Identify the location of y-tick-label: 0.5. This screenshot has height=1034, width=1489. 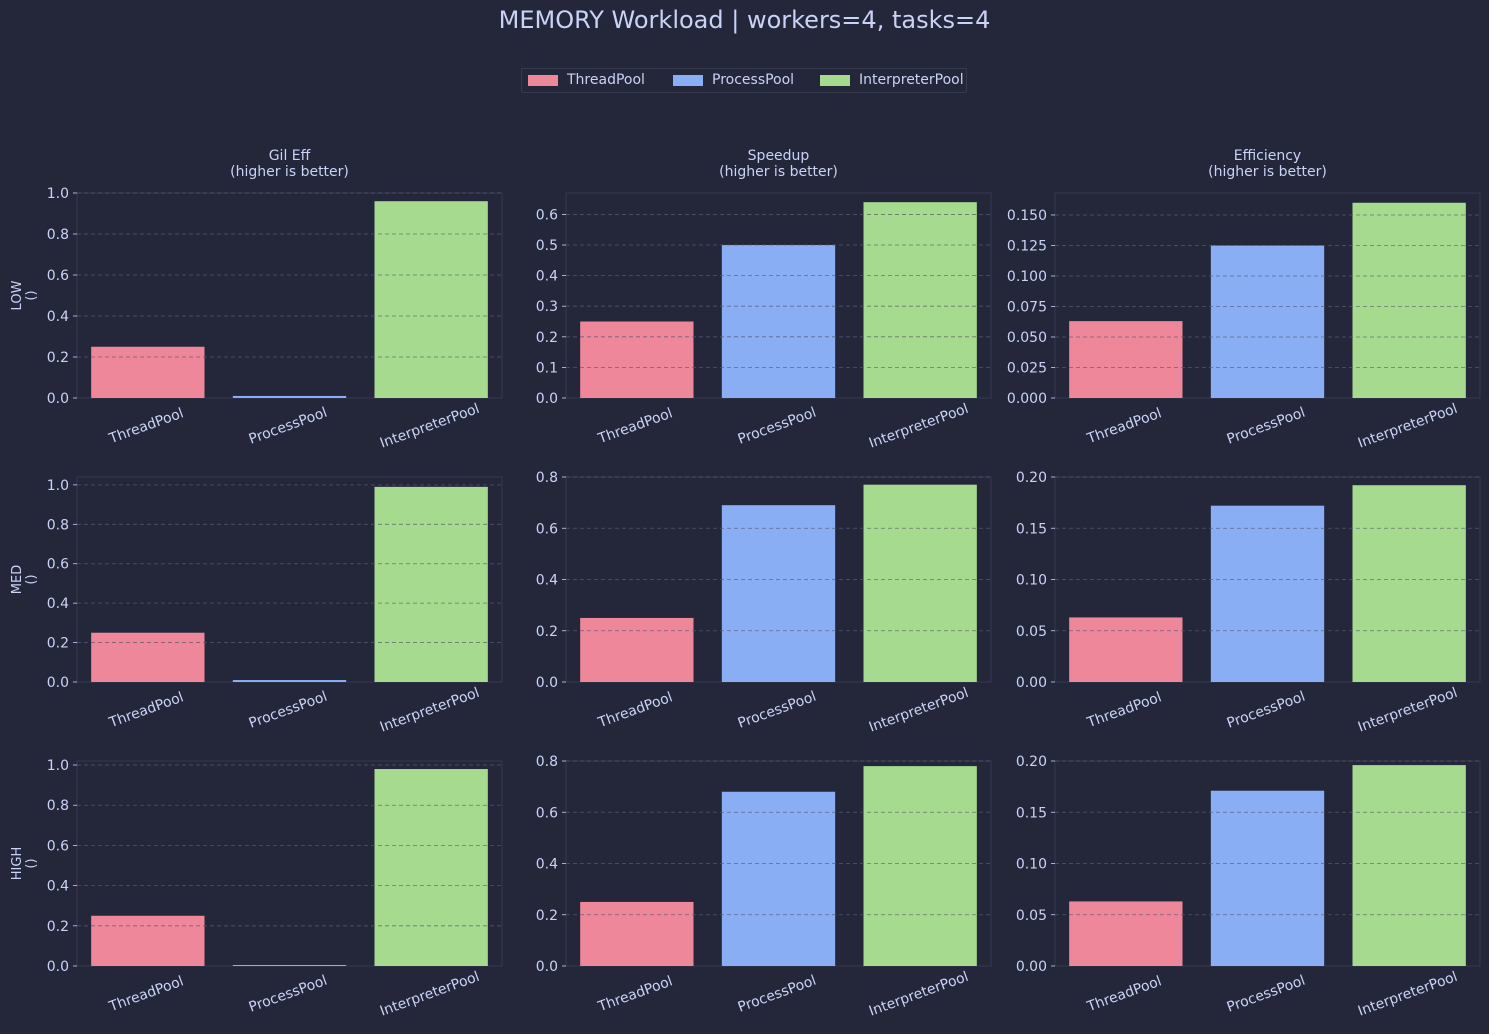
(547, 246).